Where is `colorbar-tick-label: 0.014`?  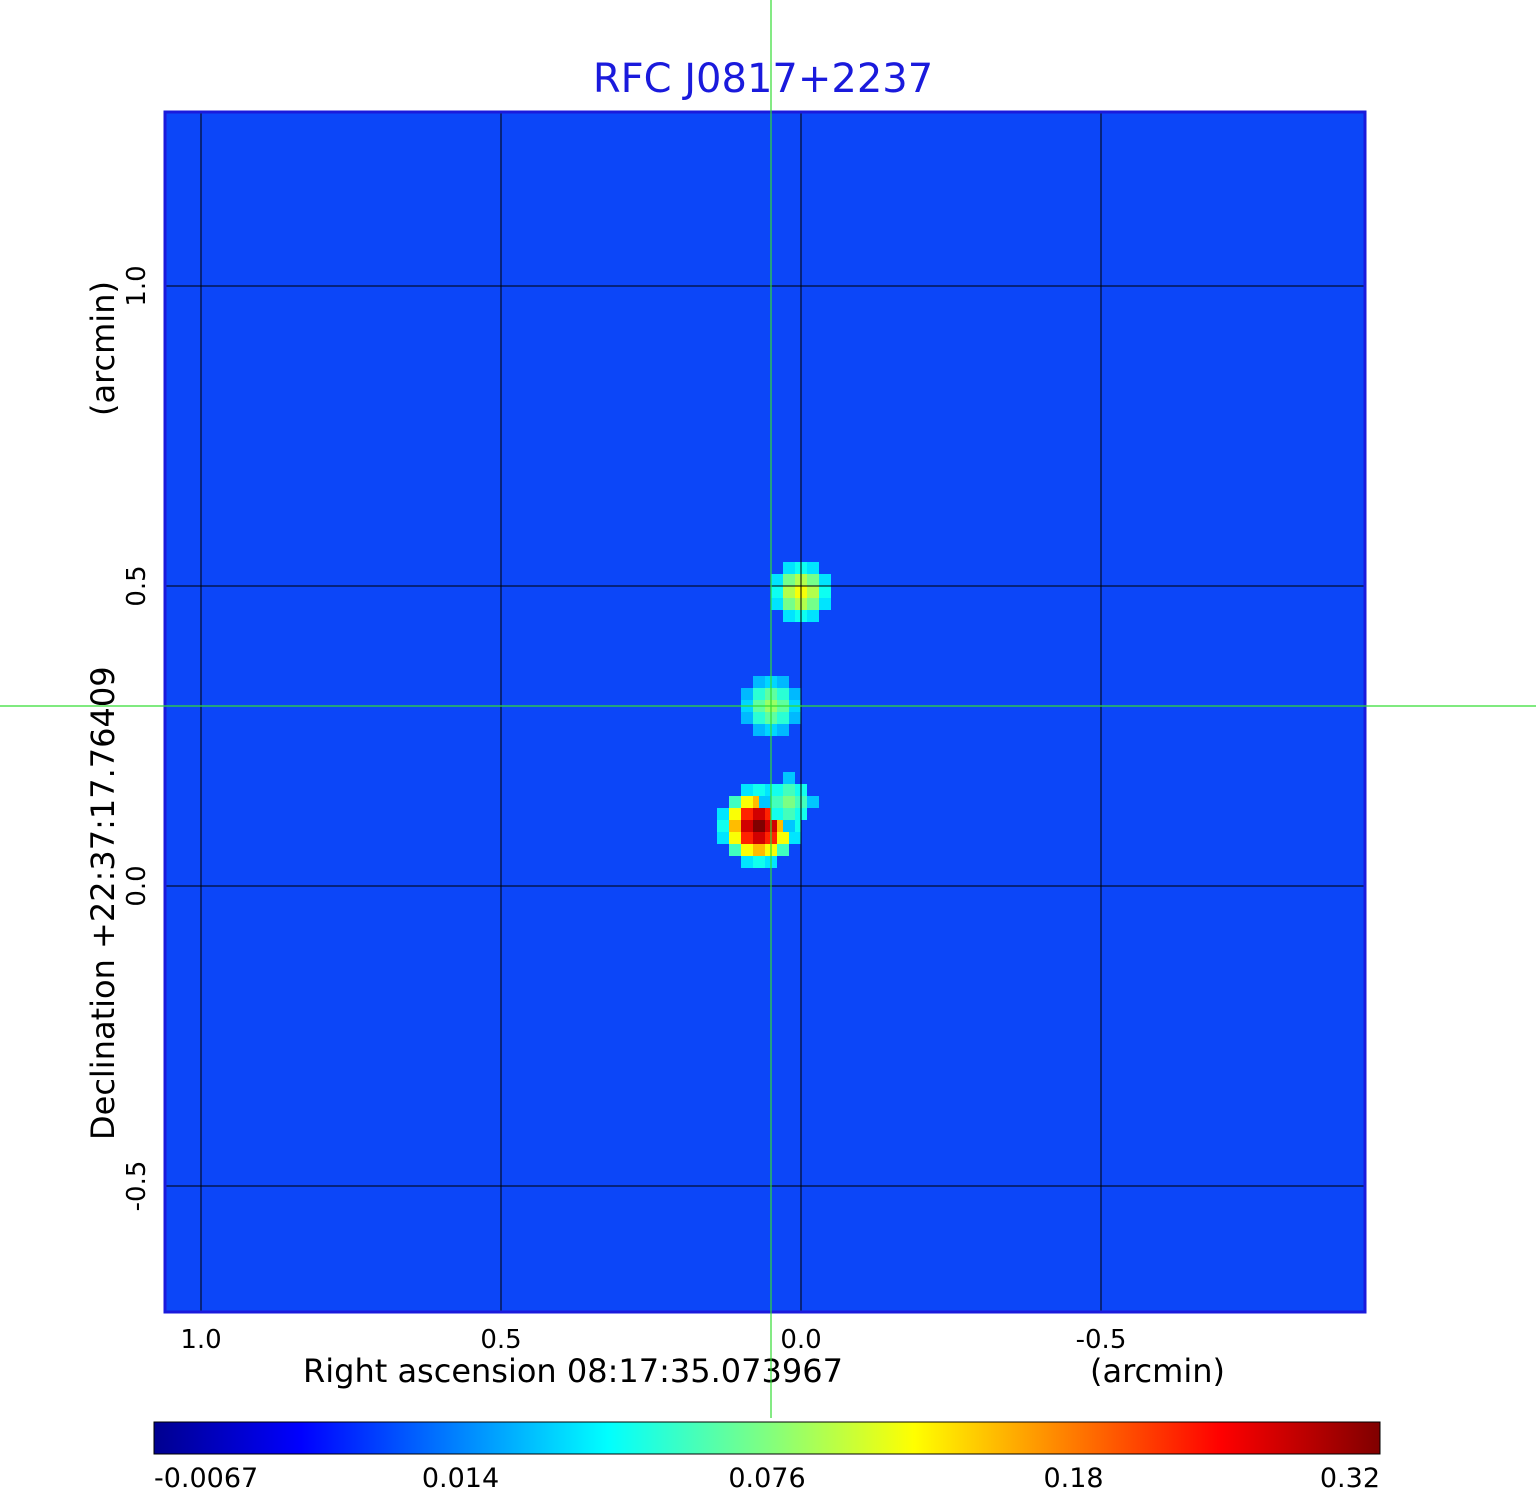
colorbar-tick-label: 0.014 is located at coordinates (460, 1478).